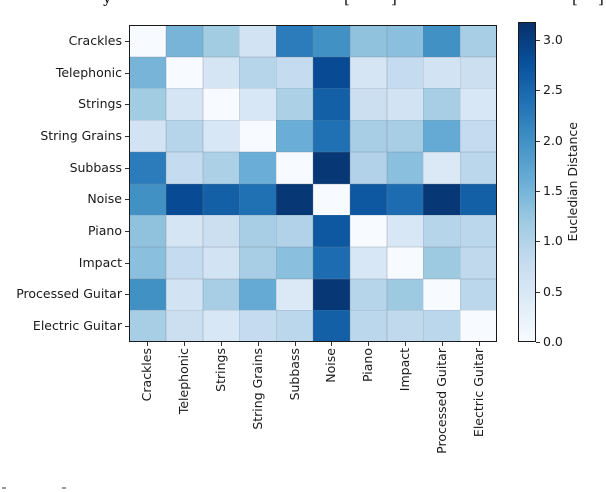  Describe the element at coordinates (77, 326) in the screenshot. I see `y-tick-label: Electric Guitar` at that location.